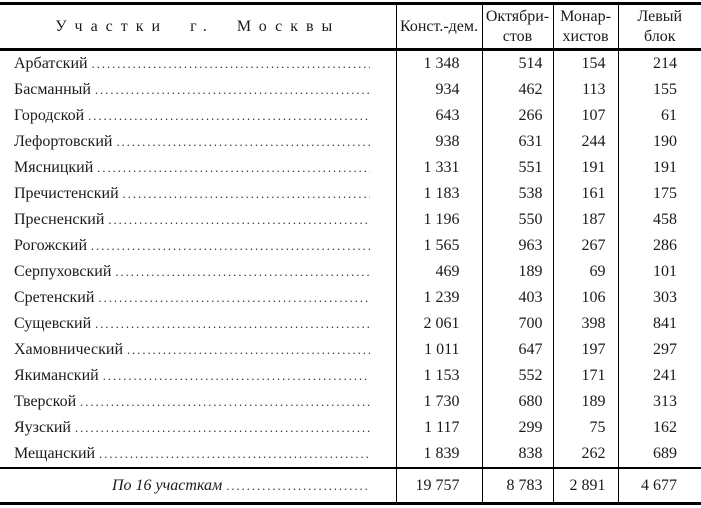  I want to click on cell-value-monarchists: 187, so click(585, 220).